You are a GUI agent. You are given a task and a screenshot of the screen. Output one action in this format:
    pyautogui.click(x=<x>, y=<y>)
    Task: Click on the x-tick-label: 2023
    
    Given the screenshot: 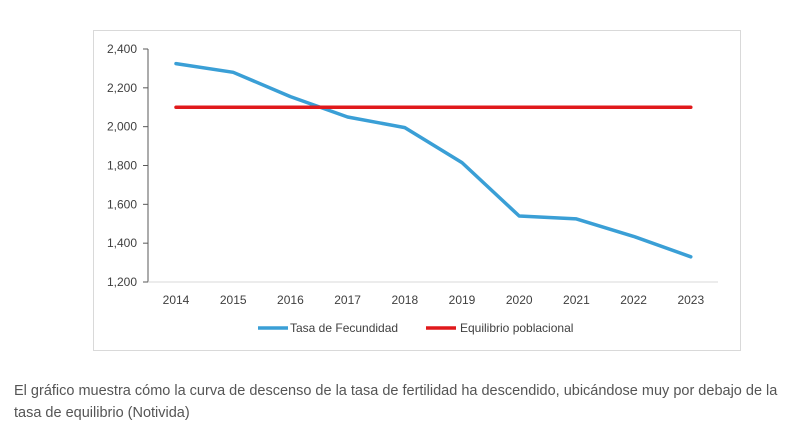 What is the action you would take?
    pyautogui.click(x=690, y=300)
    